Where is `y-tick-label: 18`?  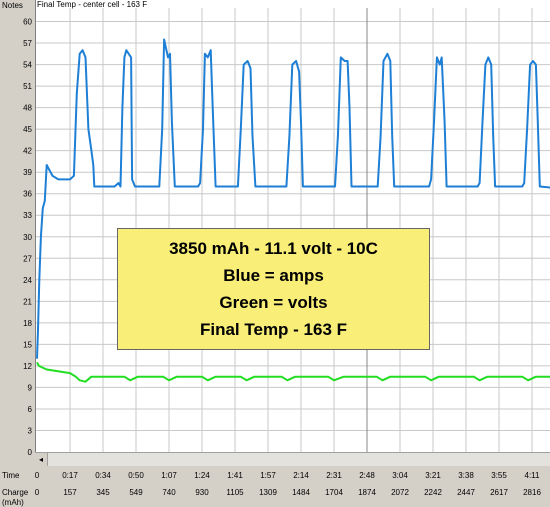 y-tick-label: 18 is located at coordinates (27, 323).